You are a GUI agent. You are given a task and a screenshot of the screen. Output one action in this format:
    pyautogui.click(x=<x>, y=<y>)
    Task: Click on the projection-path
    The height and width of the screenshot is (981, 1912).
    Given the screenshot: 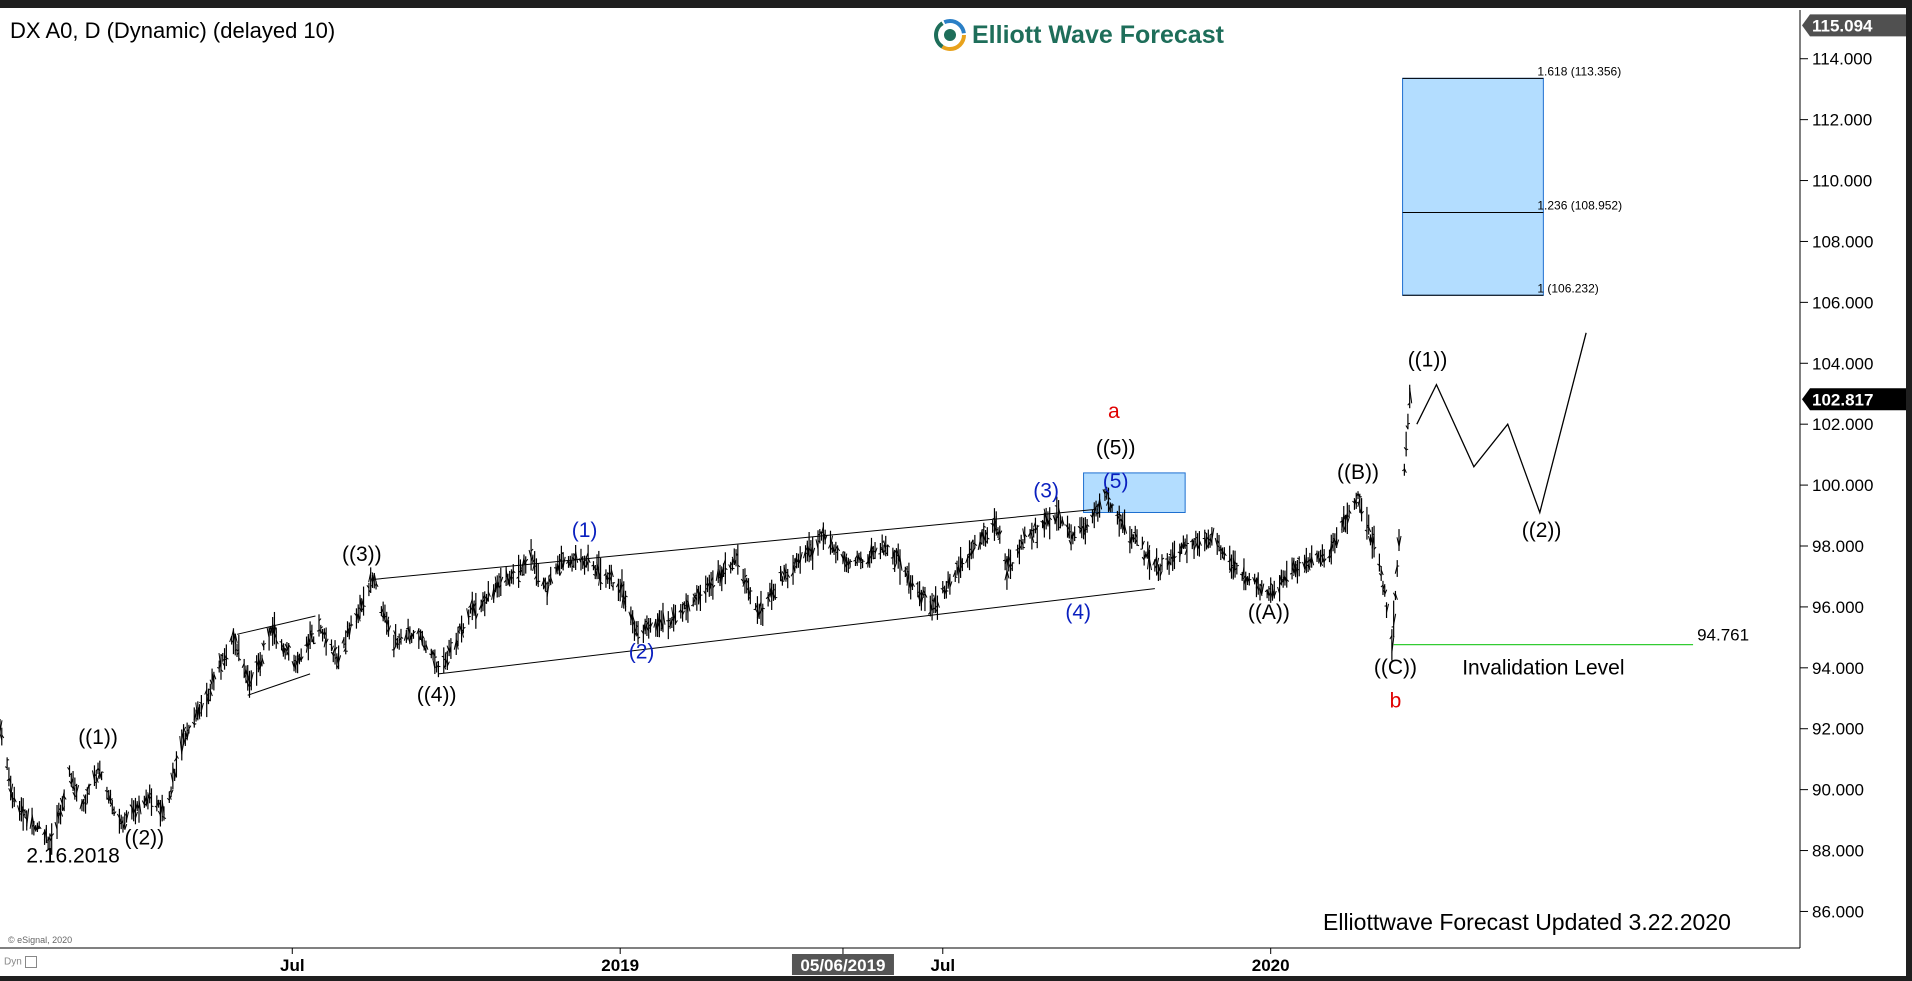 What is the action you would take?
    pyautogui.click(x=1501, y=423)
    